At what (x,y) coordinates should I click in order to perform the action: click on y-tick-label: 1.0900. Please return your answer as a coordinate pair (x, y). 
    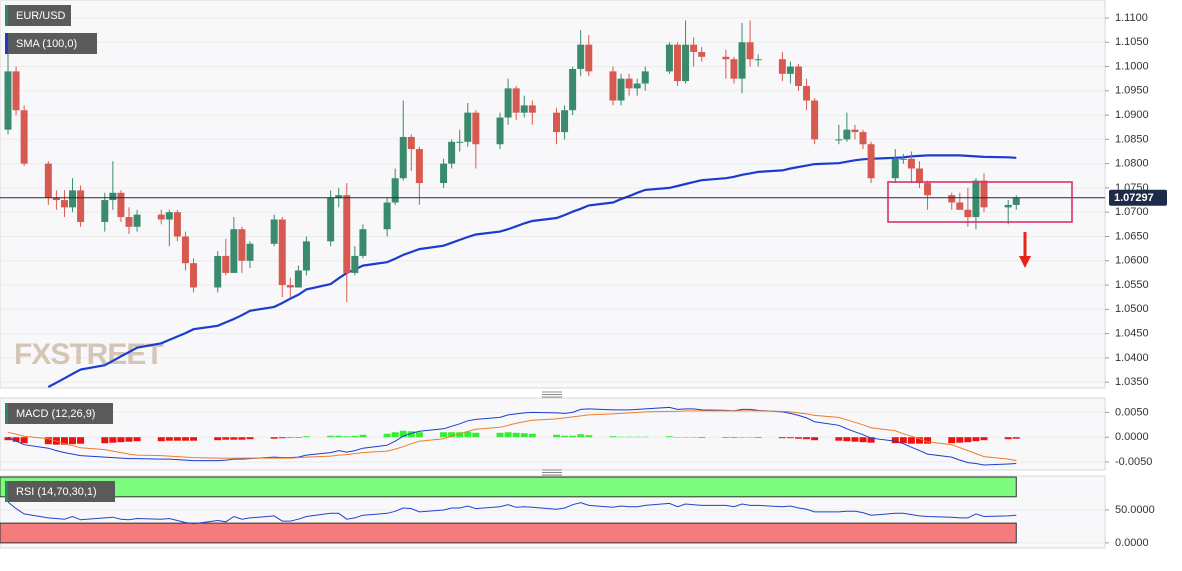
    Looking at the image, I should click on (1132, 115).